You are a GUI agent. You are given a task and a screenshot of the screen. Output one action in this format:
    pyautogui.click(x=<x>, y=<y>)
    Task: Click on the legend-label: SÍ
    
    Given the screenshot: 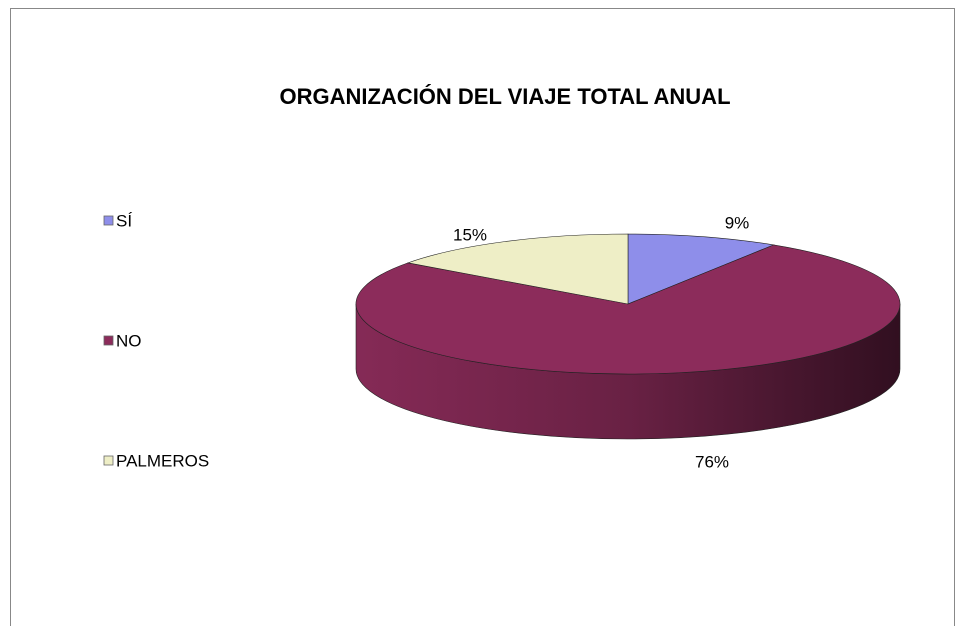 What is the action you would take?
    pyautogui.click(x=124, y=220)
    